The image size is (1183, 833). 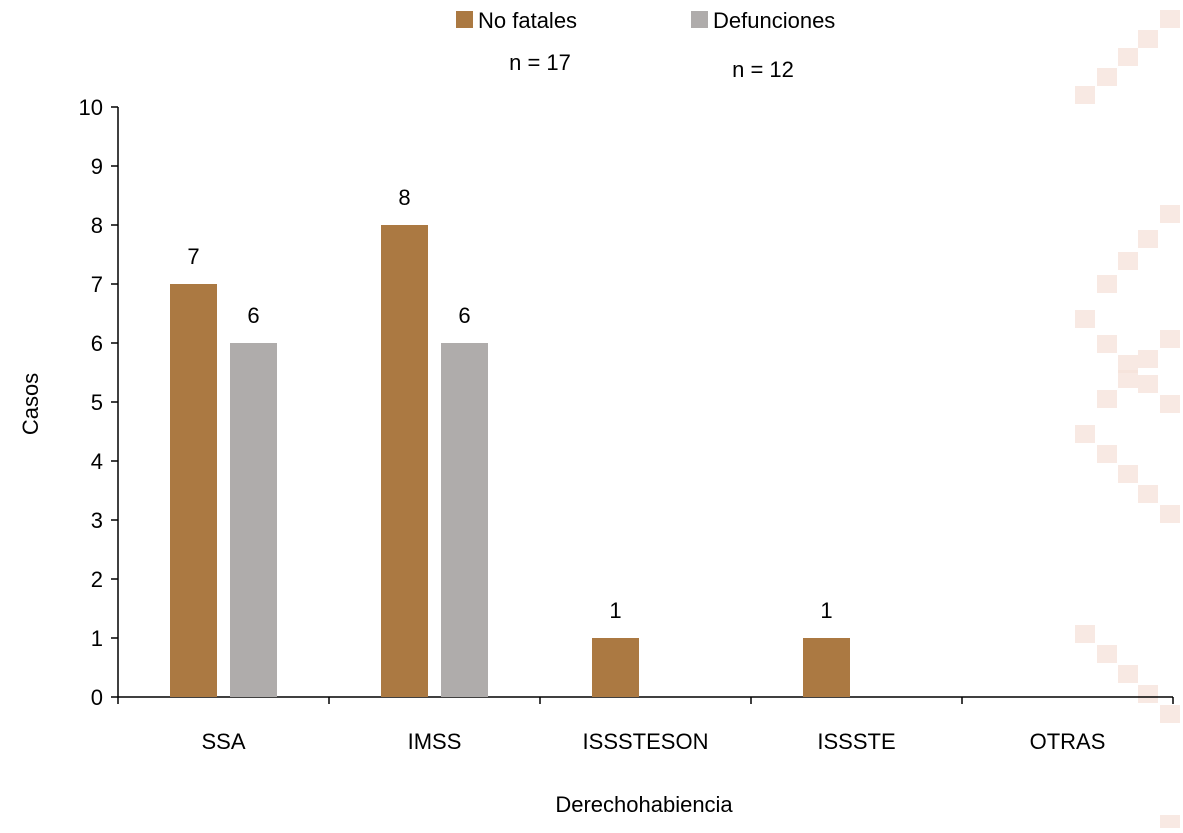 What do you see at coordinates (97, 579) in the screenshot?
I see `y-tick-label: 2` at bounding box center [97, 579].